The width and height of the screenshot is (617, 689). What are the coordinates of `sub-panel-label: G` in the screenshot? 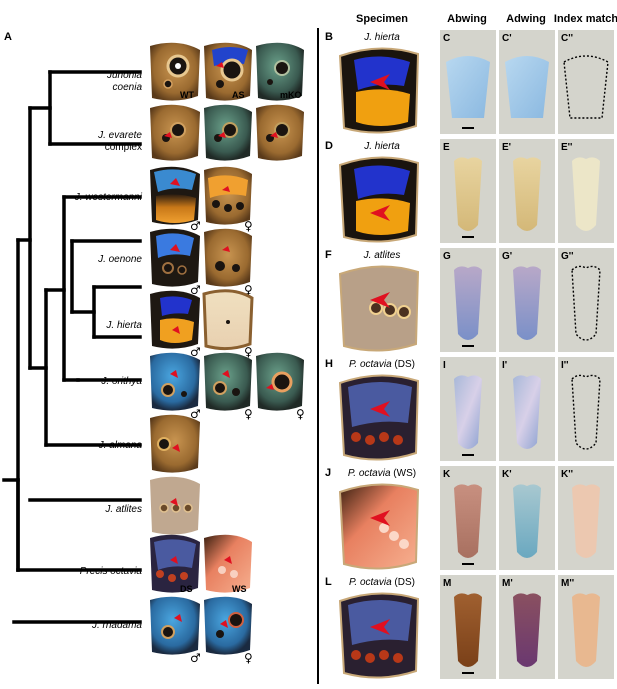 It's located at (447, 256).